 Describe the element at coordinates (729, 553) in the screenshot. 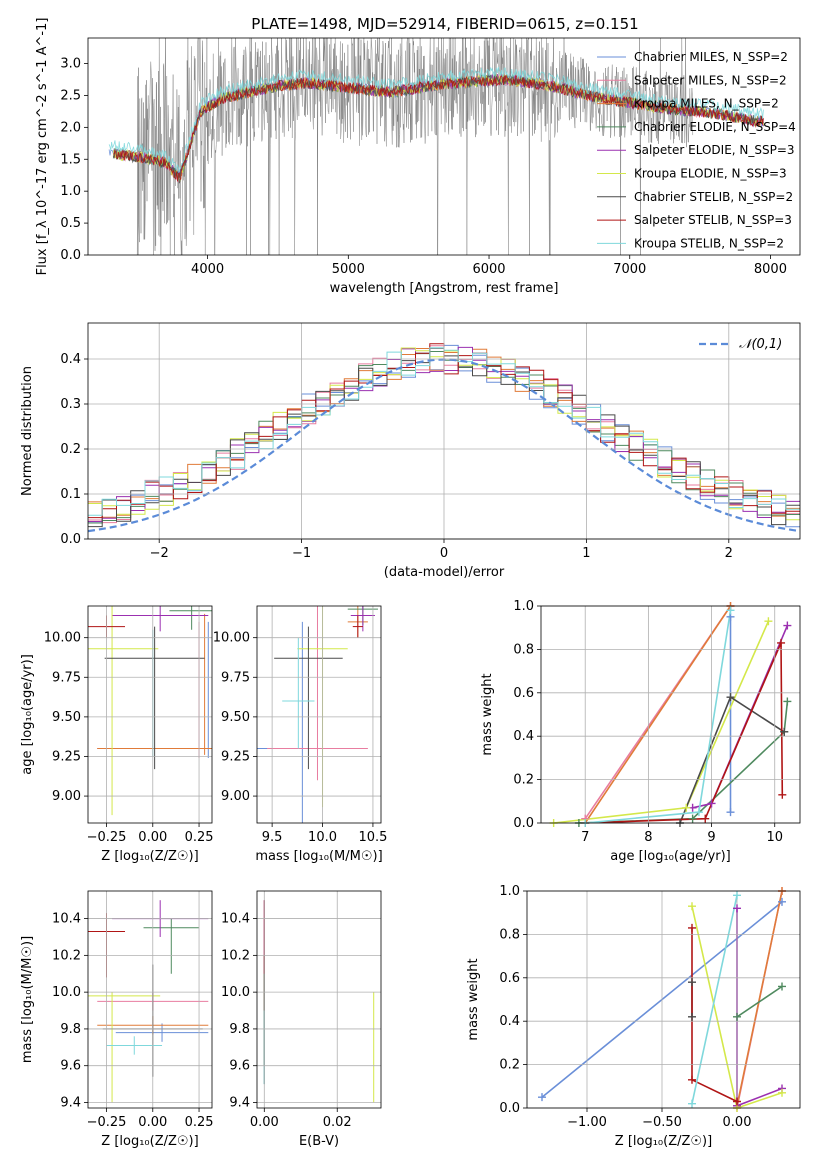

I see `x-tick-label: 2` at that location.